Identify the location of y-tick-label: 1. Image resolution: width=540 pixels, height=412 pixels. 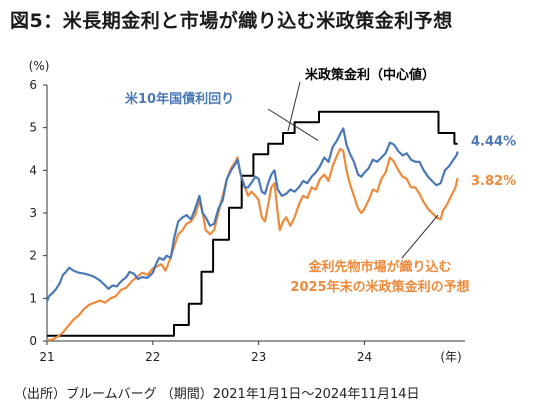
(33, 298).